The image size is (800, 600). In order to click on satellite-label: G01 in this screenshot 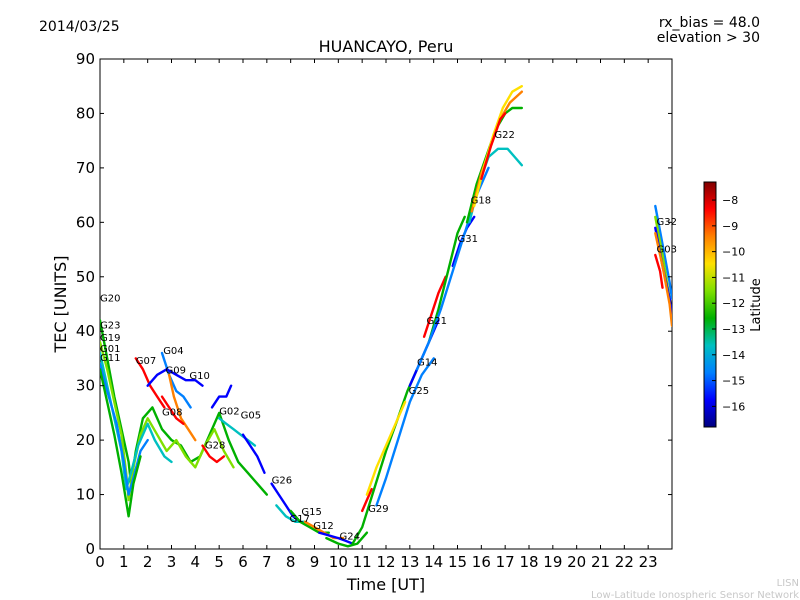, I will do `click(110, 349)`.